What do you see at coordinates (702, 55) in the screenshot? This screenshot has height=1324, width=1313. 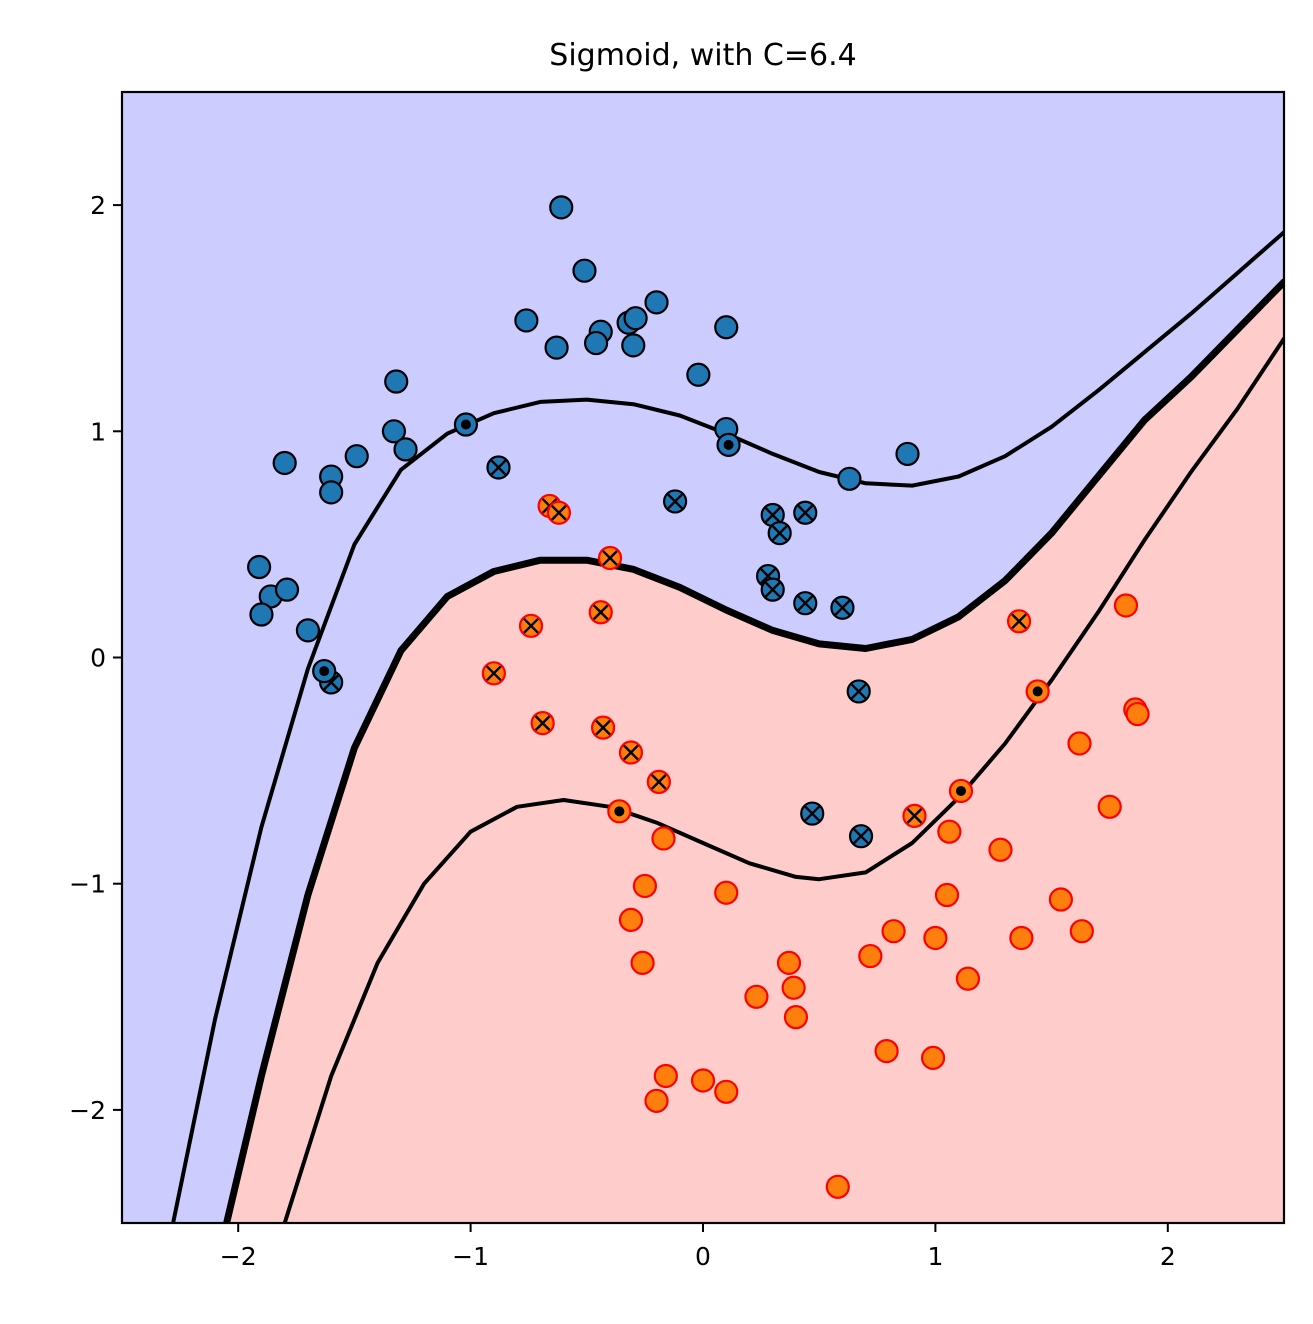 I see `chart-title: Sigmoid, with C=6.4` at bounding box center [702, 55].